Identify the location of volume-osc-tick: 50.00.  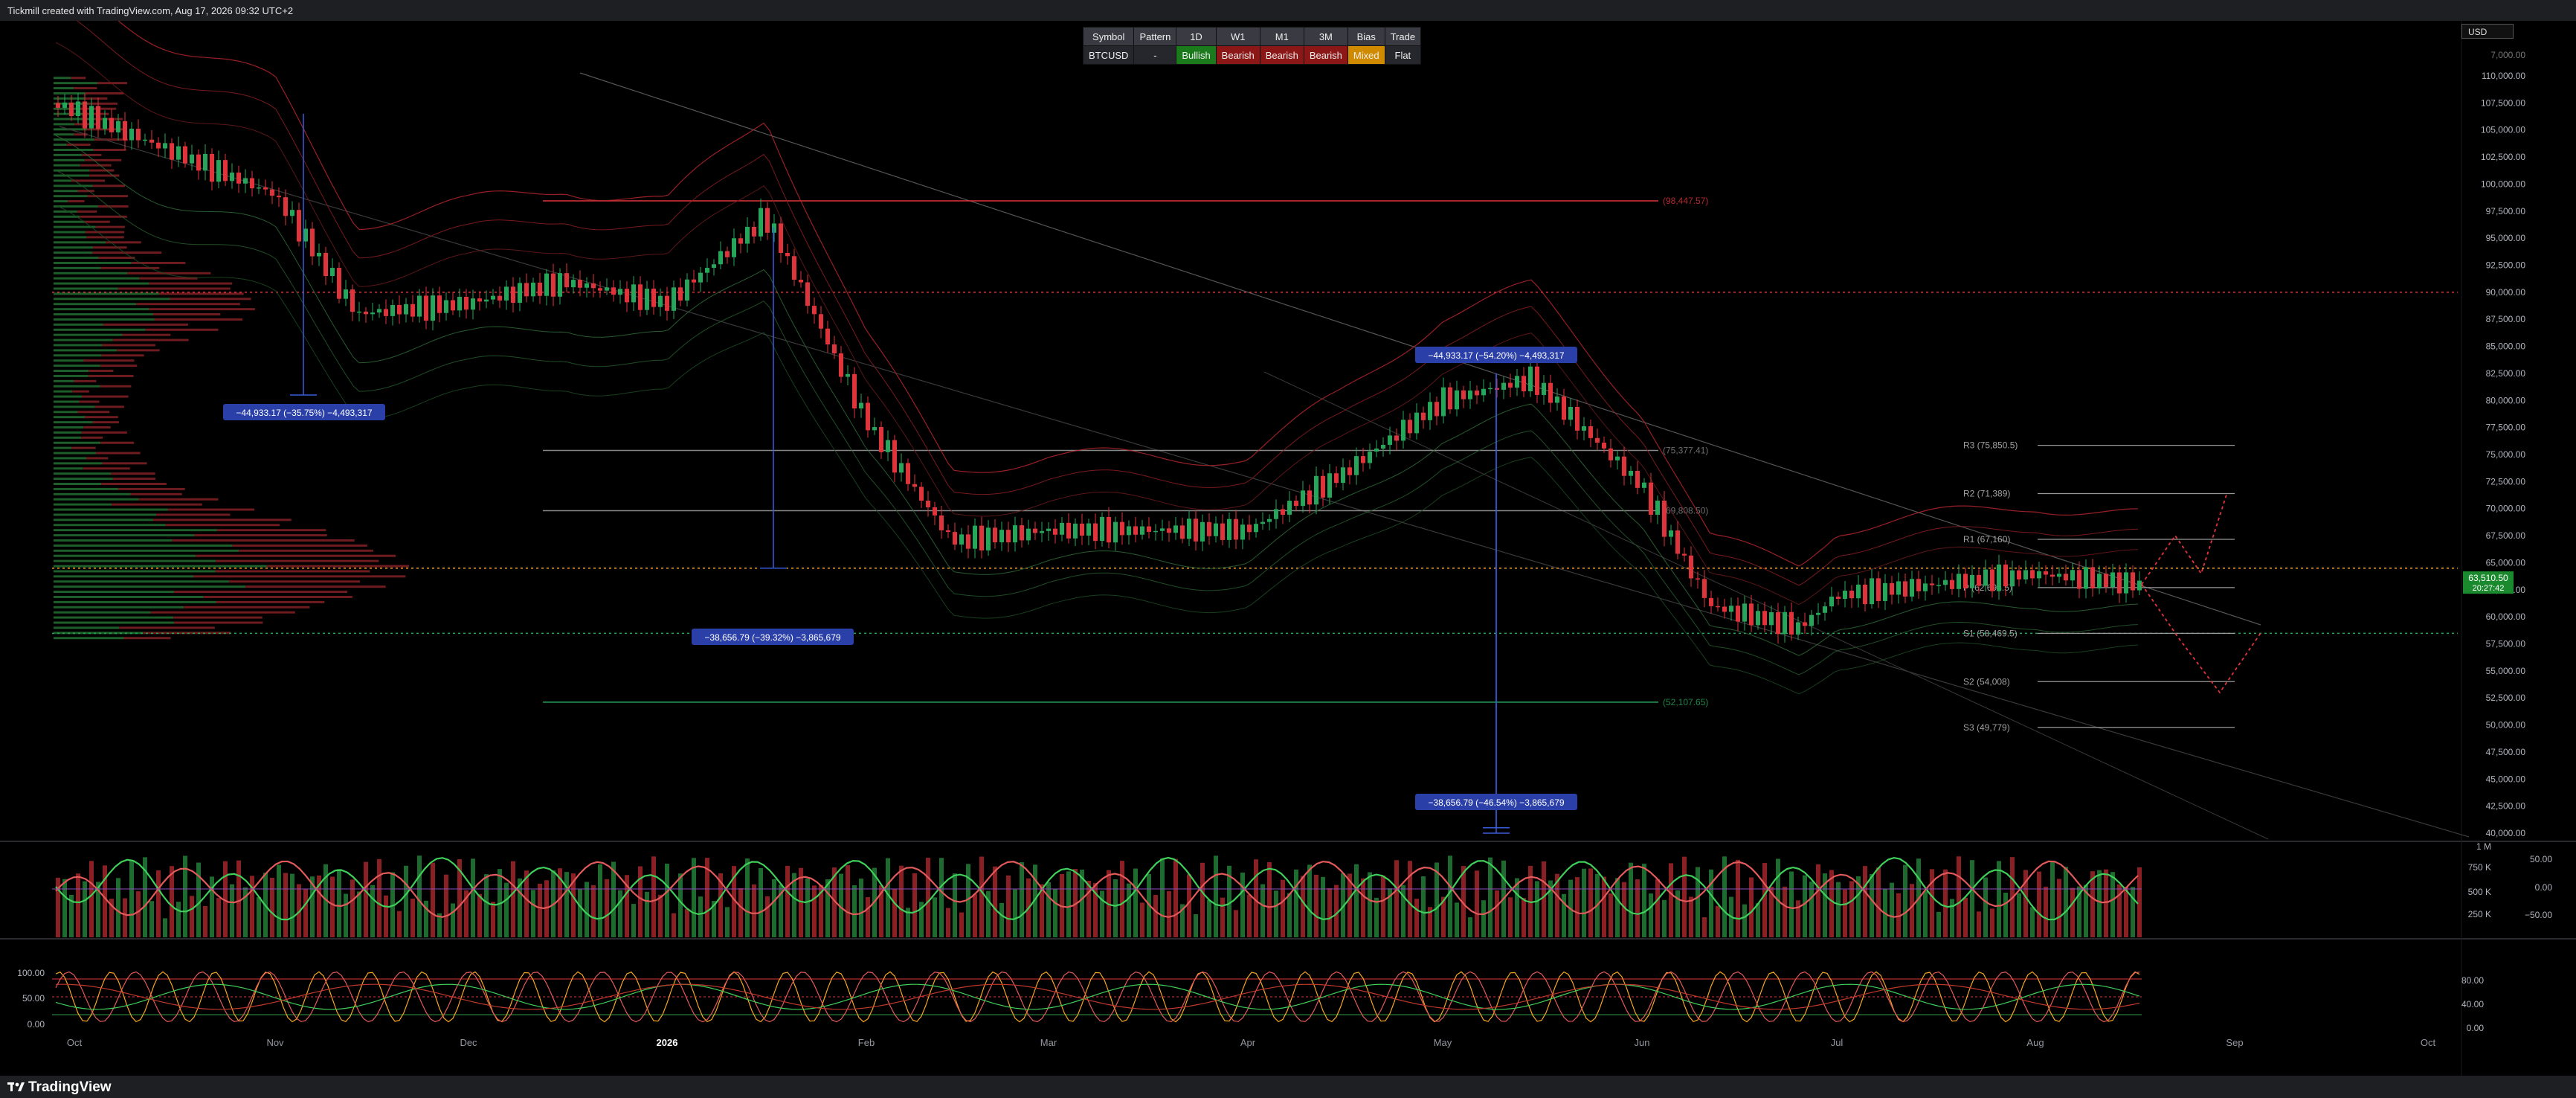
(2541, 859).